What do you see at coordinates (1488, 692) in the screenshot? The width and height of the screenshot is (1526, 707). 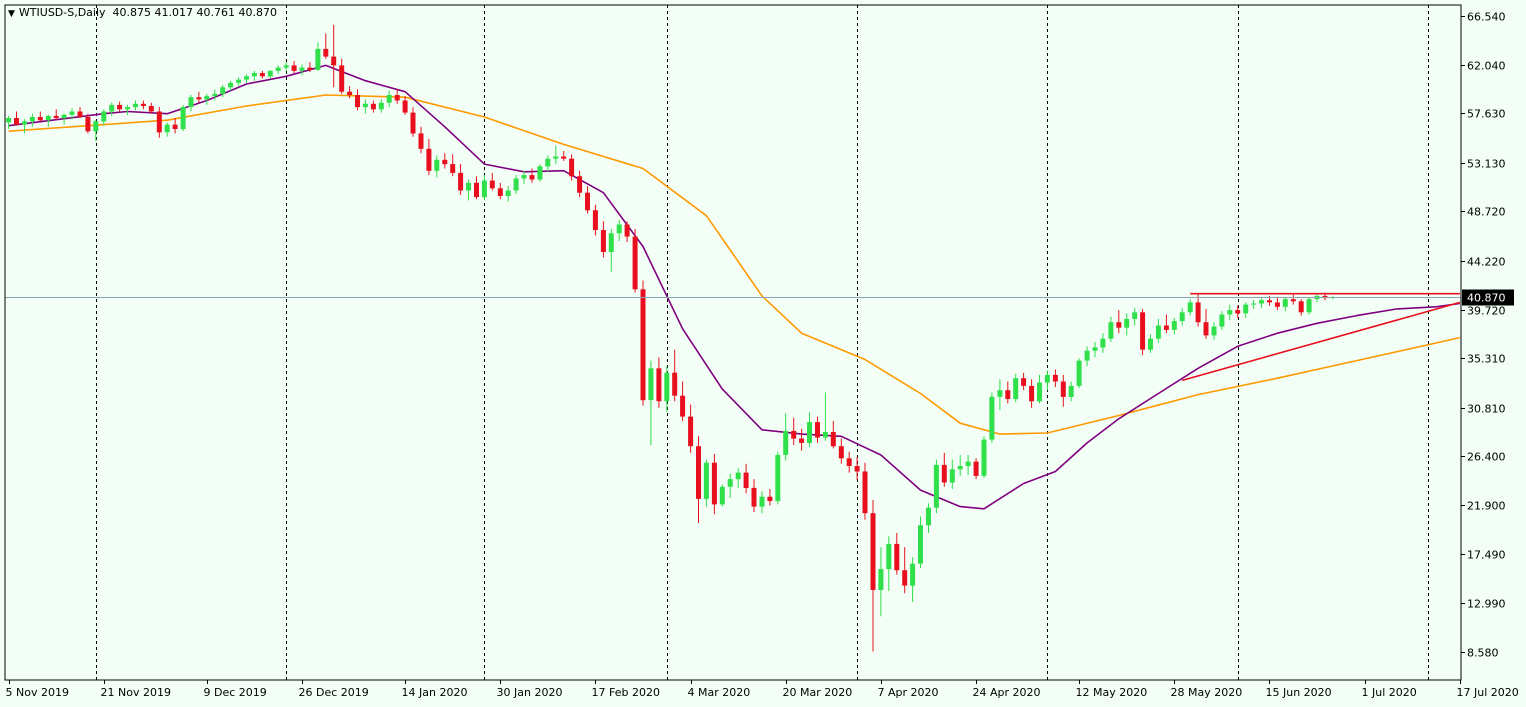 I see `x-tick-label: 17 Jul 2020` at bounding box center [1488, 692].